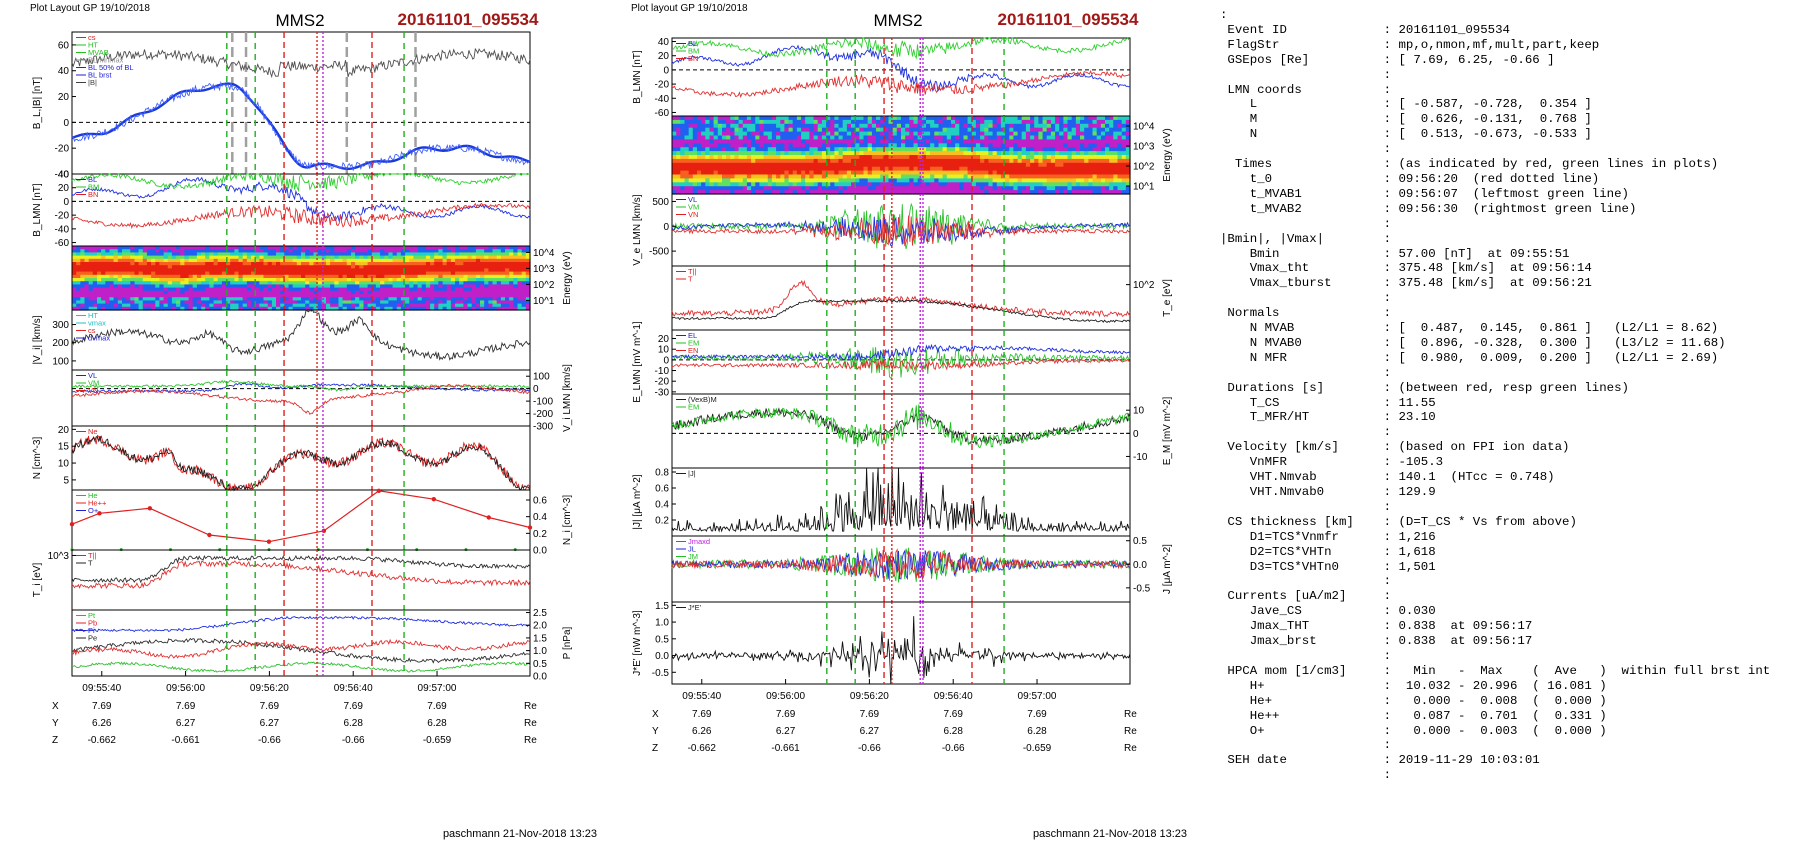 Image resolution: width=1804 pixels, height=841 pixels. I want to click on panel-frame, so click(301, 103).